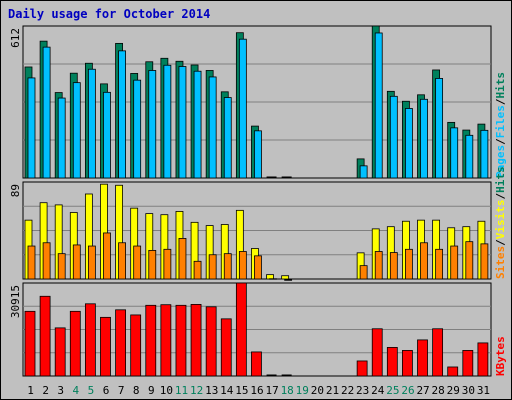 This screenshot has height=400, width=512. I want to click on legend-visitors: Sites/Visits/Hits, so click(500, 222).